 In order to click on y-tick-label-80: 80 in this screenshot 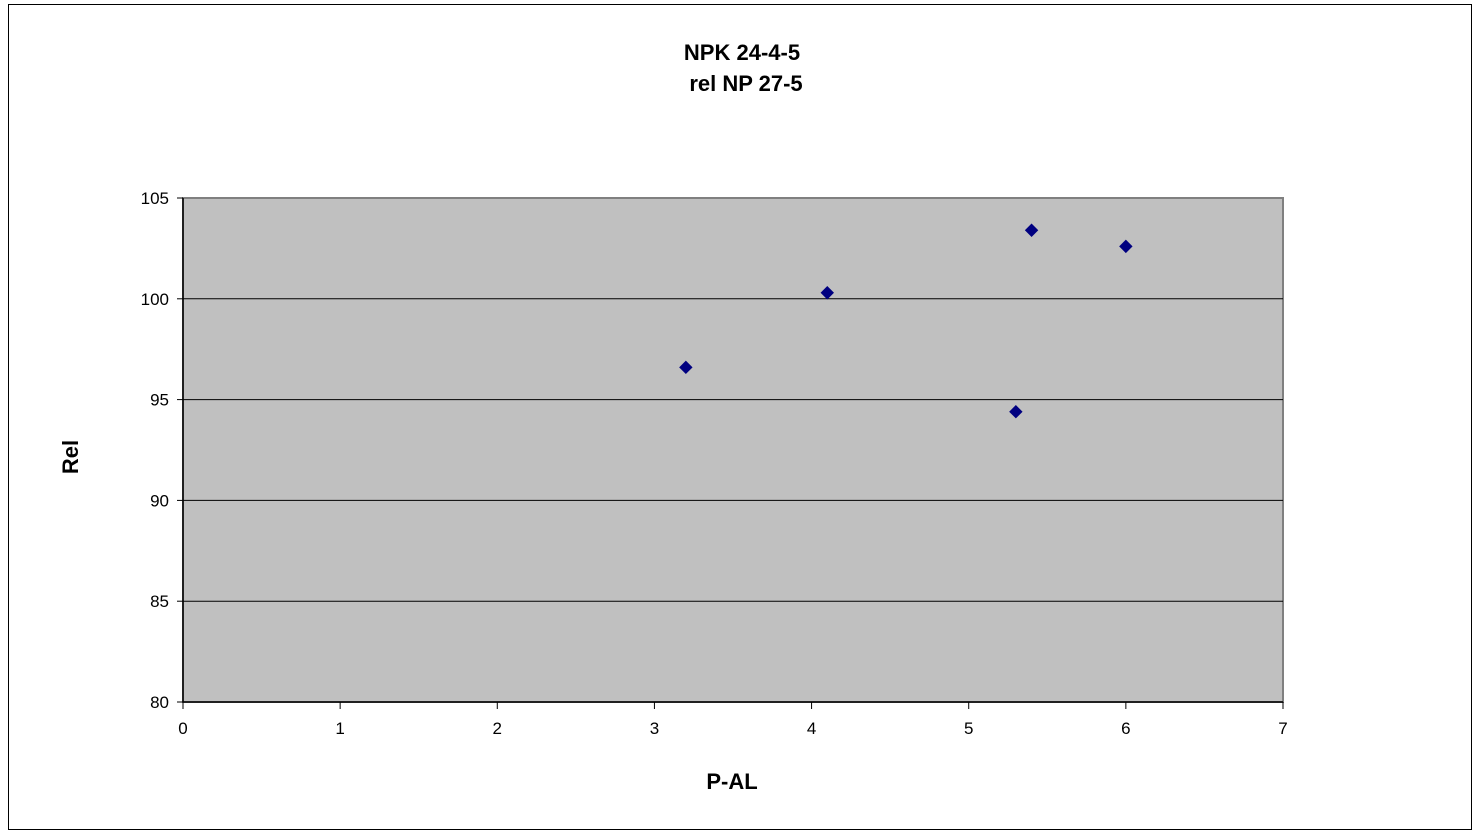, I will do `click(159, 702)`.